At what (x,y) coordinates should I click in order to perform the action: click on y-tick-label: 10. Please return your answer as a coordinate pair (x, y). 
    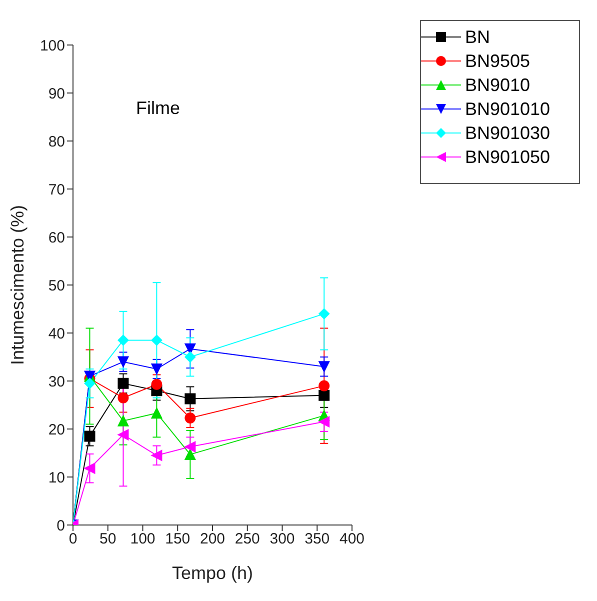
    Looking at the image, I should click on (56, 477).